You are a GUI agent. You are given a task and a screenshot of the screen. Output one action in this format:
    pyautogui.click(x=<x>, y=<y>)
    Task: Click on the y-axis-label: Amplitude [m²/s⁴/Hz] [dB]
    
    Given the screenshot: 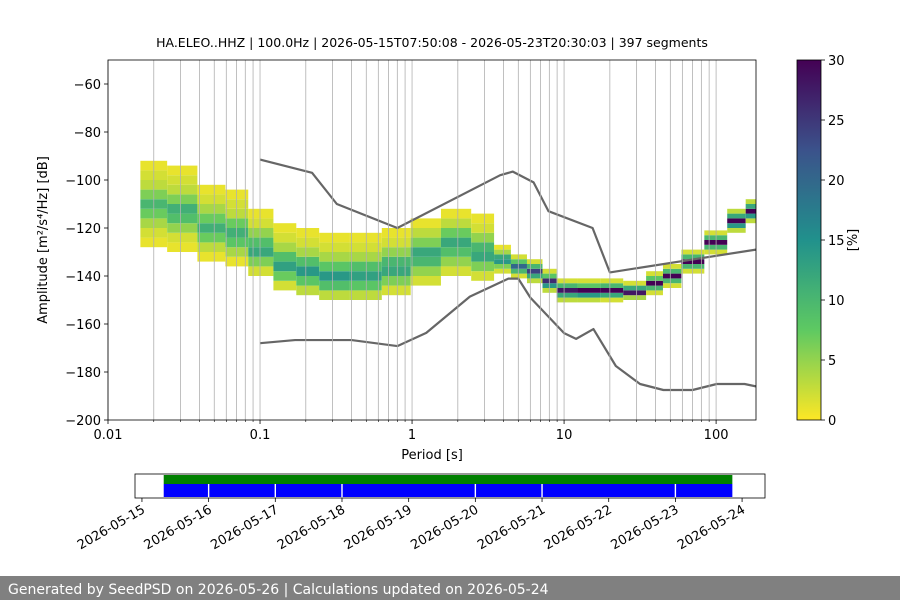 What is the action you would take?
    pyautogui.click(x=43, y=240)
    